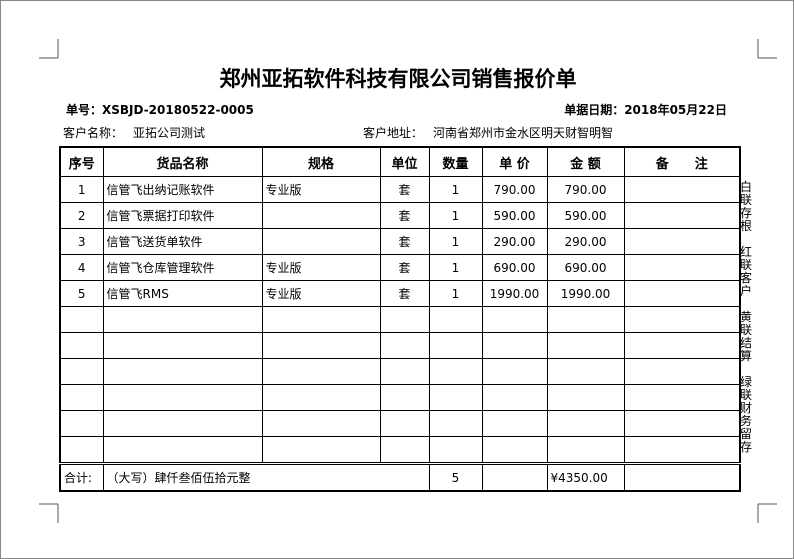  I want to click on cell: 290.00, so click(514, 241).